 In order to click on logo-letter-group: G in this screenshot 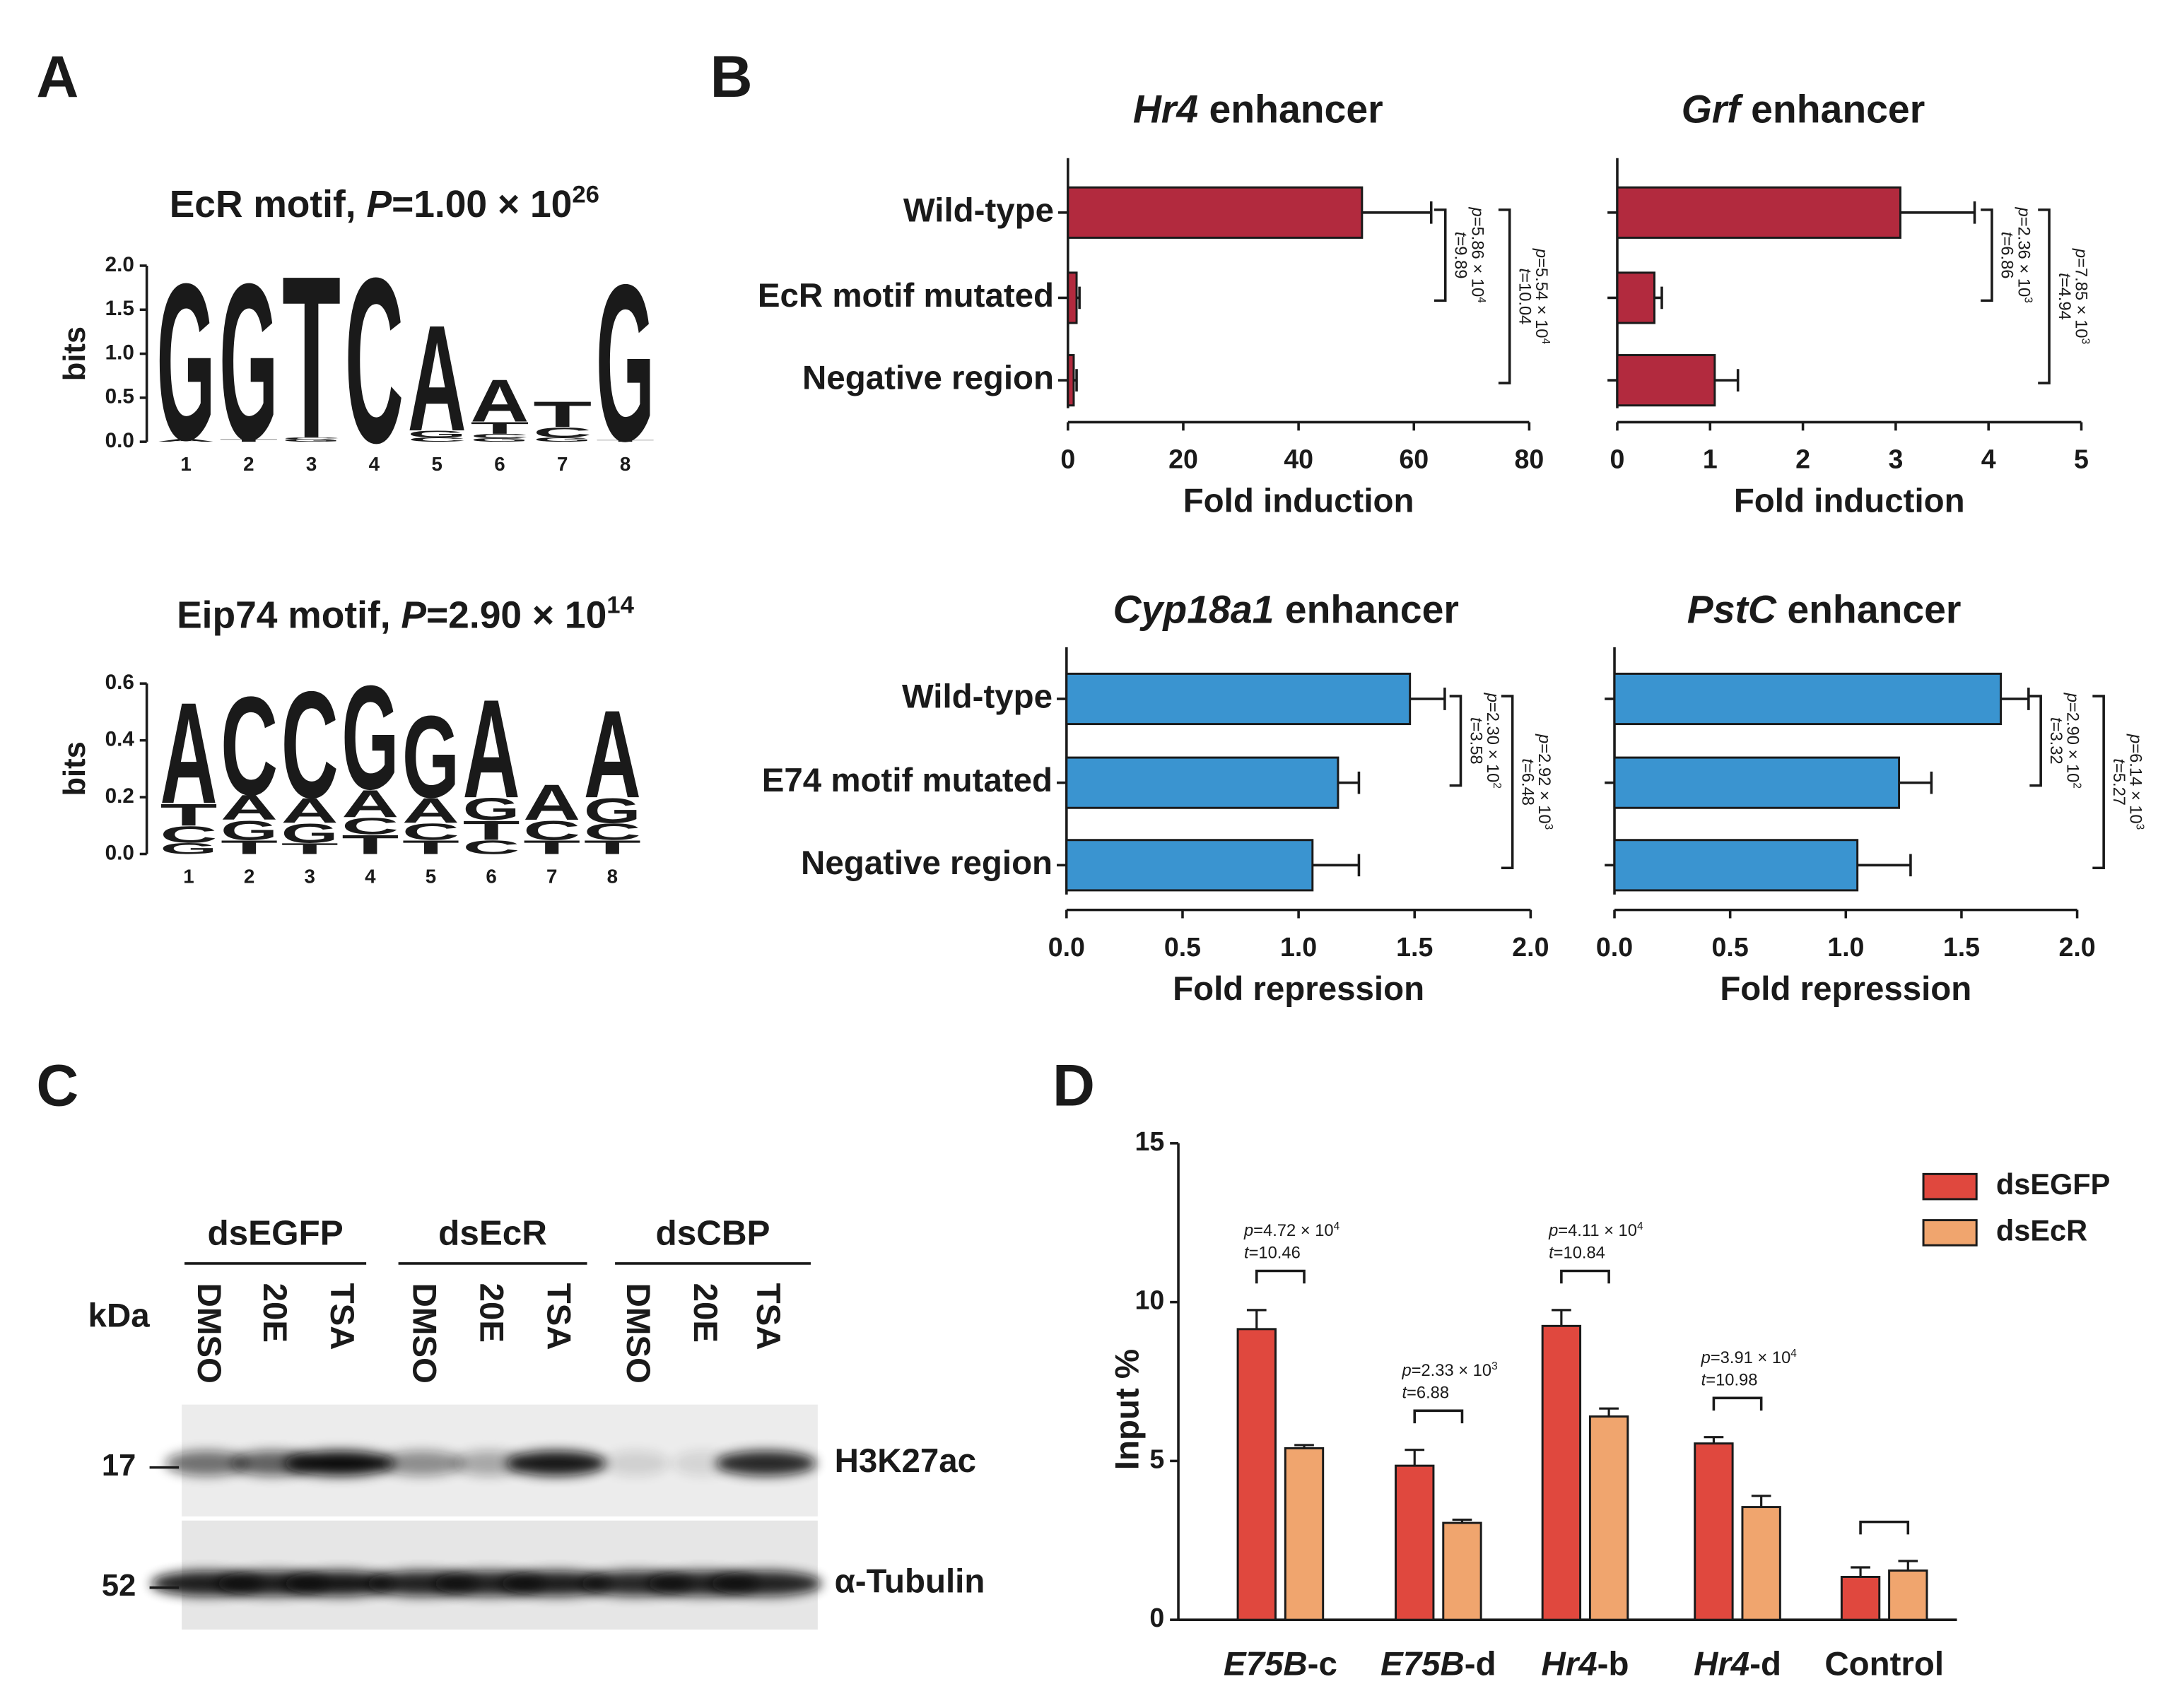, I will do `click(491, 809)`.